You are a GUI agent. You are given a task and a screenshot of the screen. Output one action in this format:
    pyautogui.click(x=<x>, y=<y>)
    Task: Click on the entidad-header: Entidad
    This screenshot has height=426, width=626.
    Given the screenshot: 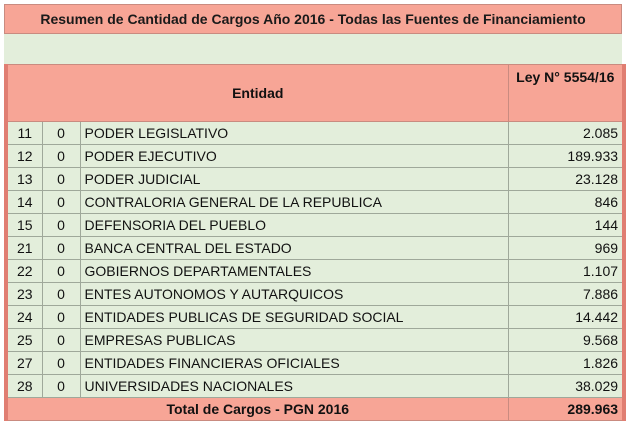 What is the action you would take?
    pyautogui.click(x=256, y=93)
    